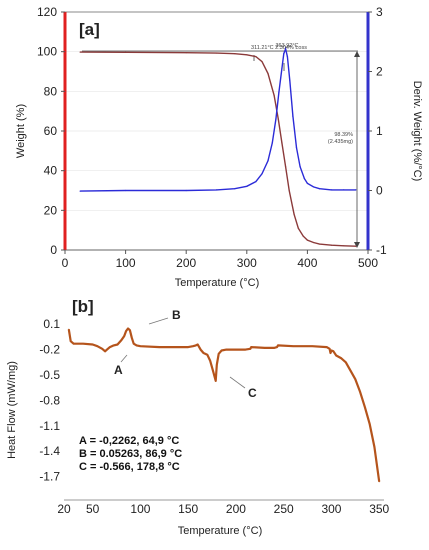 The image size is (429, 550). What do you see at coordinates (379, 72) in the screenshot?
I see `panel-a-y2-tick-label-3: 2` at bounding box center [379, 72].